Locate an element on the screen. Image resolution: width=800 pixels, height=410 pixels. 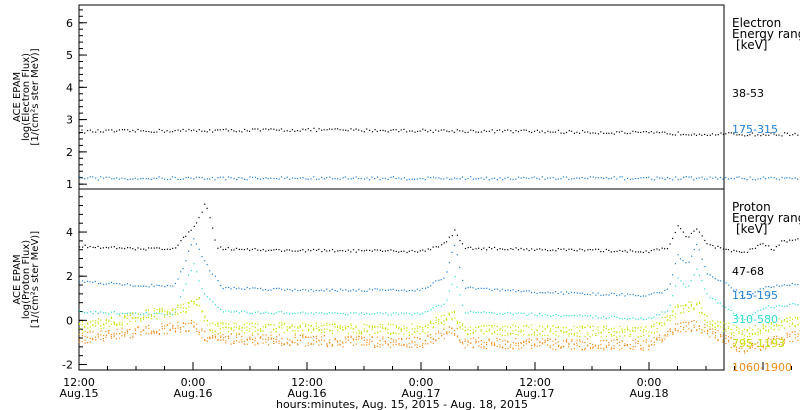
x-tick-label-time: 12:00 is located at coordinates (535, 382).